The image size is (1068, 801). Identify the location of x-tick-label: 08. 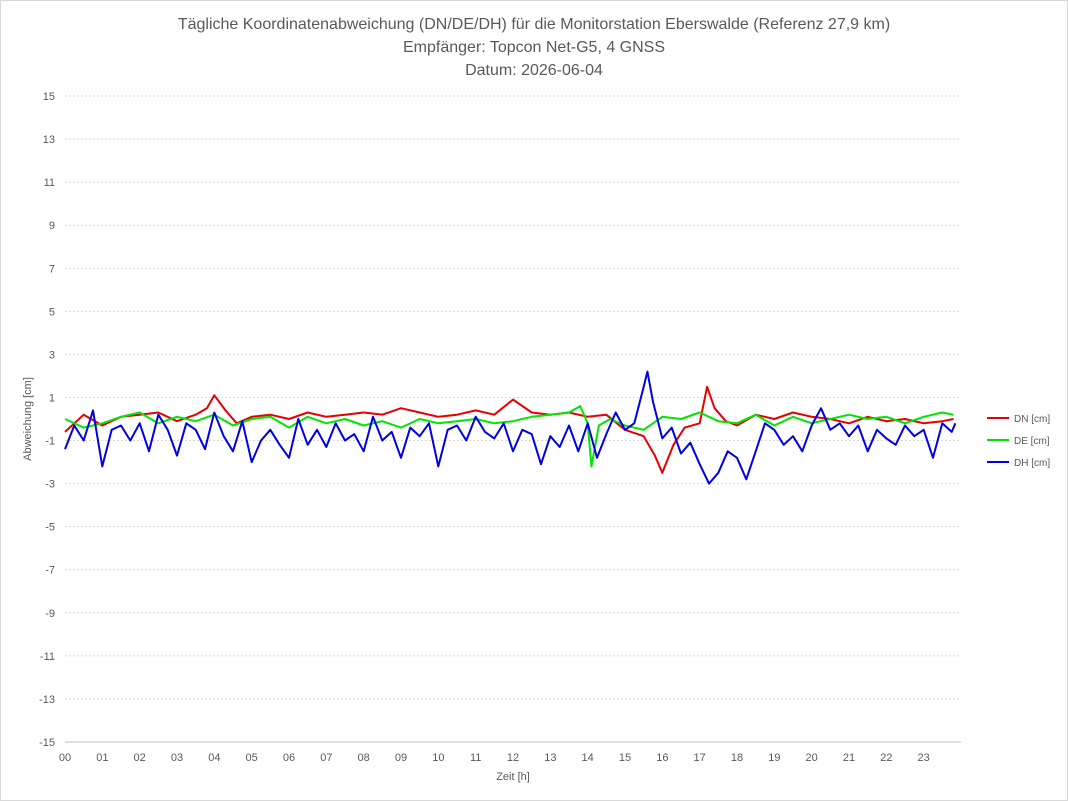
(364, 758).